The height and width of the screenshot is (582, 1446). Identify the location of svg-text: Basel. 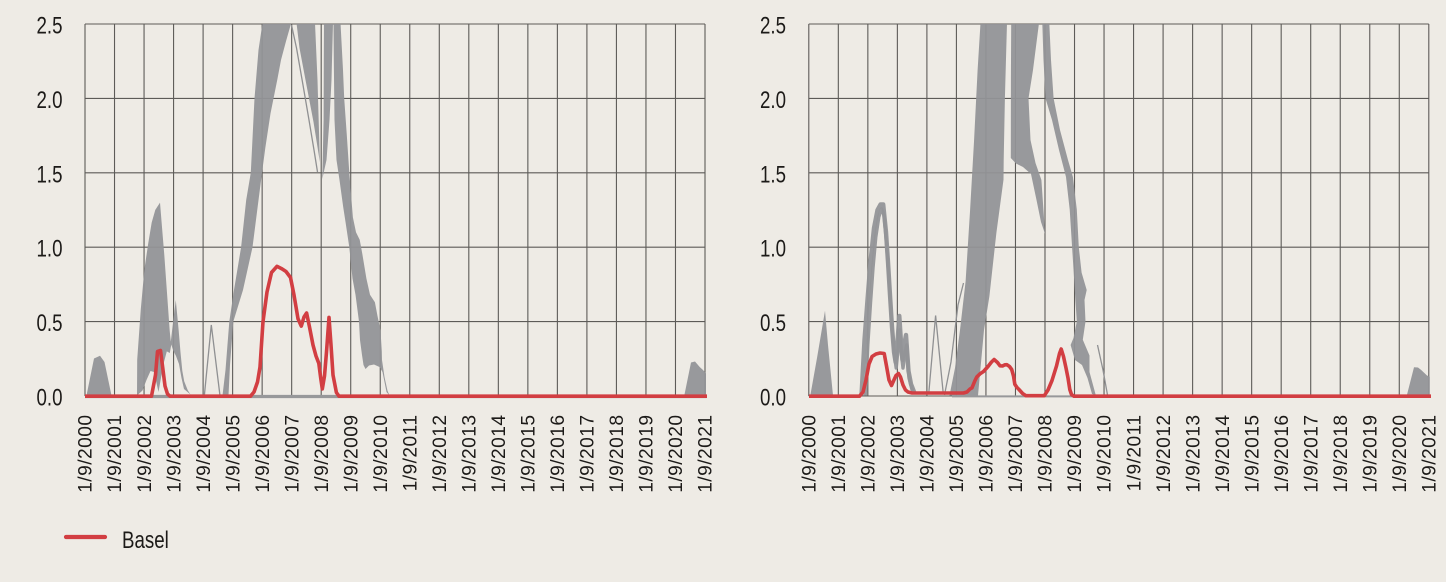
(145, 540).